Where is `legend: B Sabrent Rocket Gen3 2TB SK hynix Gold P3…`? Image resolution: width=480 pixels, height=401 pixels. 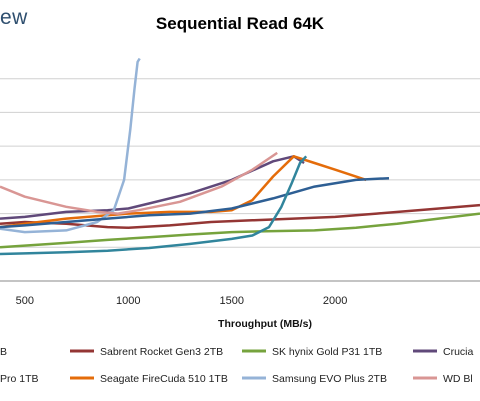
legend: B Sabrent Rocket Gen3 2TB SK hynix Gold P3… is located at coordinates (237, 365).